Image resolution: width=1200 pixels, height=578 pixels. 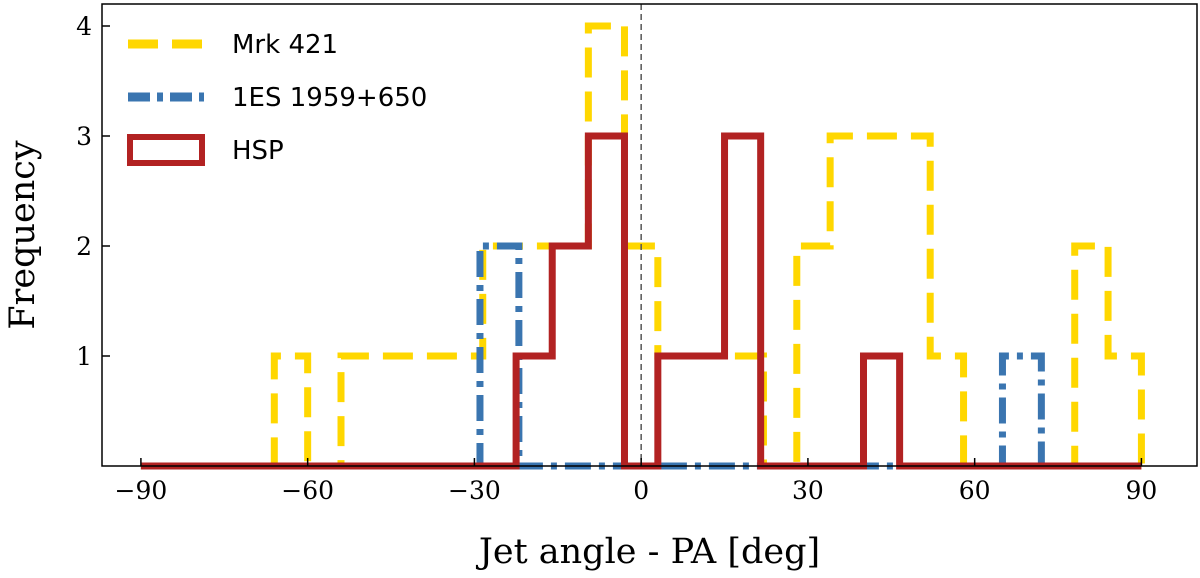 What do you see at coordinates (329, 98) in the screenshot?
I see `legend-label-1es1959: 1ES 1959+650` at bounding box center [329, 98].